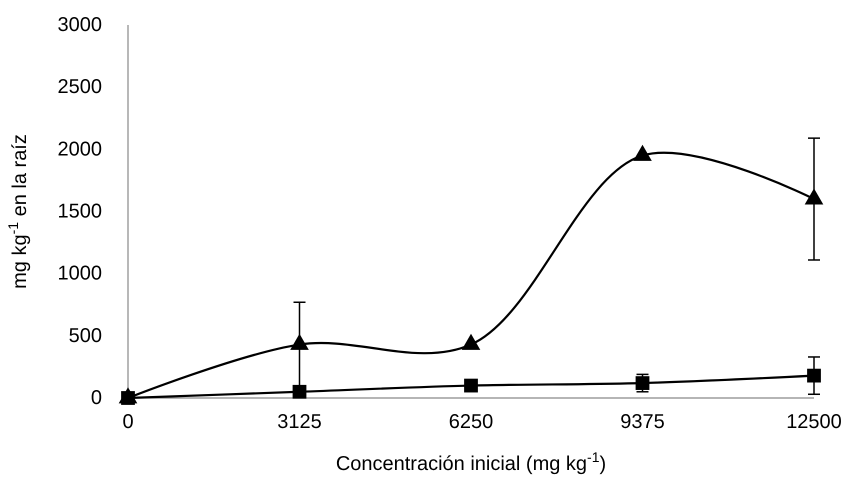  I want to click on x-tick-label: 6250, so click(471, 422).